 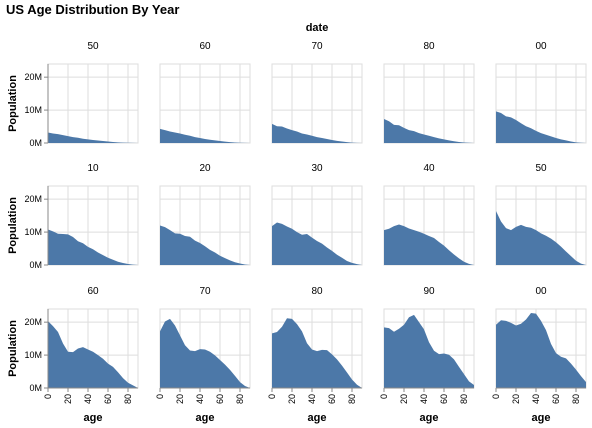 I want to click on facet-panel: 80 0 20 40 60 80 age, so click(x=315, y=355).